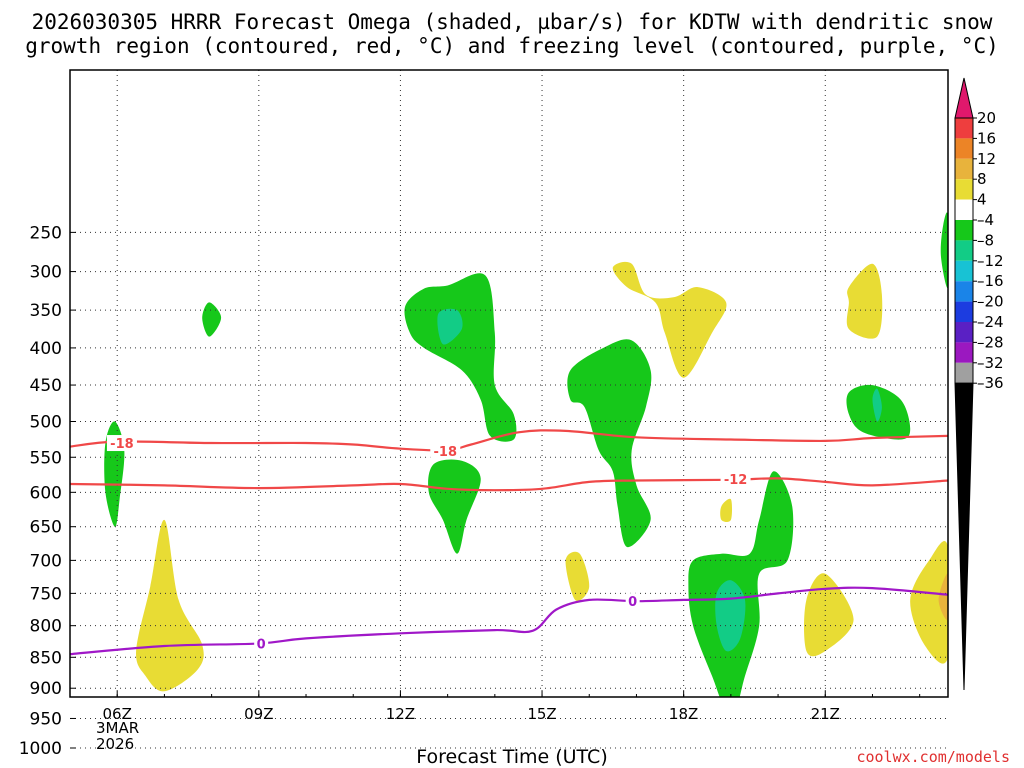  Describe the element at coordinates (986, 159) in the screenshot. I see `colorbar-label: 12` at that location.